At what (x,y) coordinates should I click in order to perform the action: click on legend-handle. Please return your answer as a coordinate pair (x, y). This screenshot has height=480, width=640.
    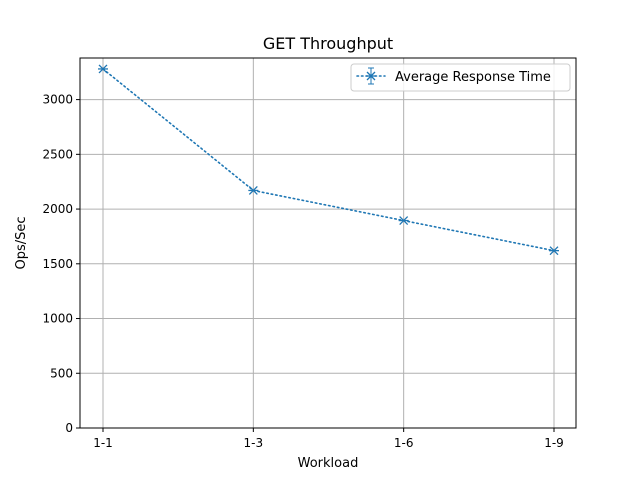
    Looking at the image, I should click on (371, 76).